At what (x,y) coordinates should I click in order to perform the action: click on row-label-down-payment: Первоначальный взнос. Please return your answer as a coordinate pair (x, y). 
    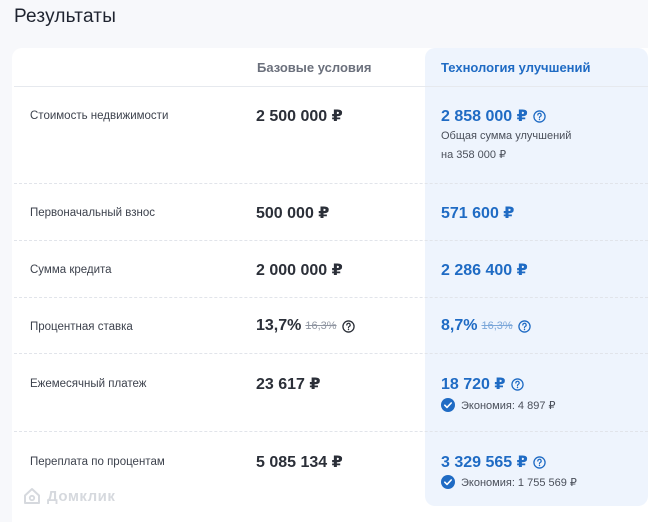
    Looking at the image, I should click on (93, 213).